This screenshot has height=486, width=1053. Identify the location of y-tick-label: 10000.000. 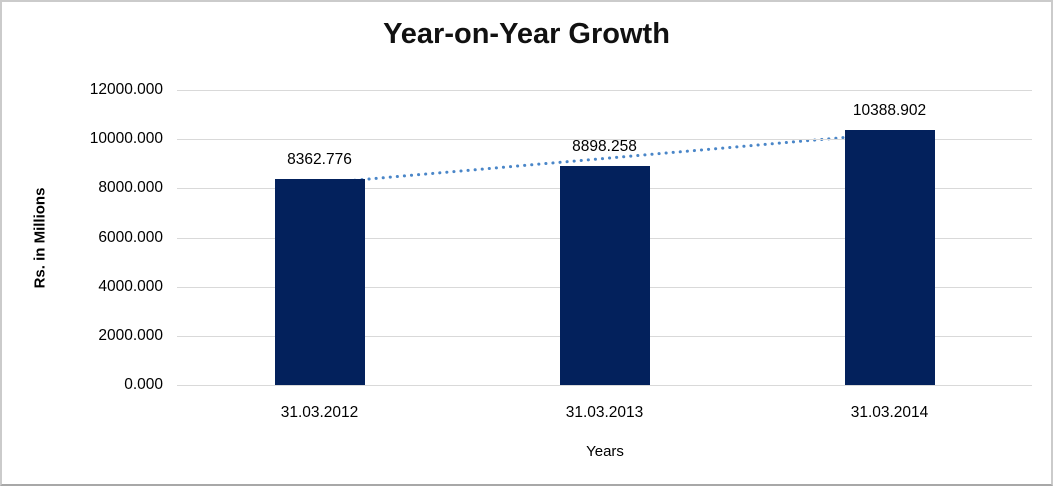
(126, 139).